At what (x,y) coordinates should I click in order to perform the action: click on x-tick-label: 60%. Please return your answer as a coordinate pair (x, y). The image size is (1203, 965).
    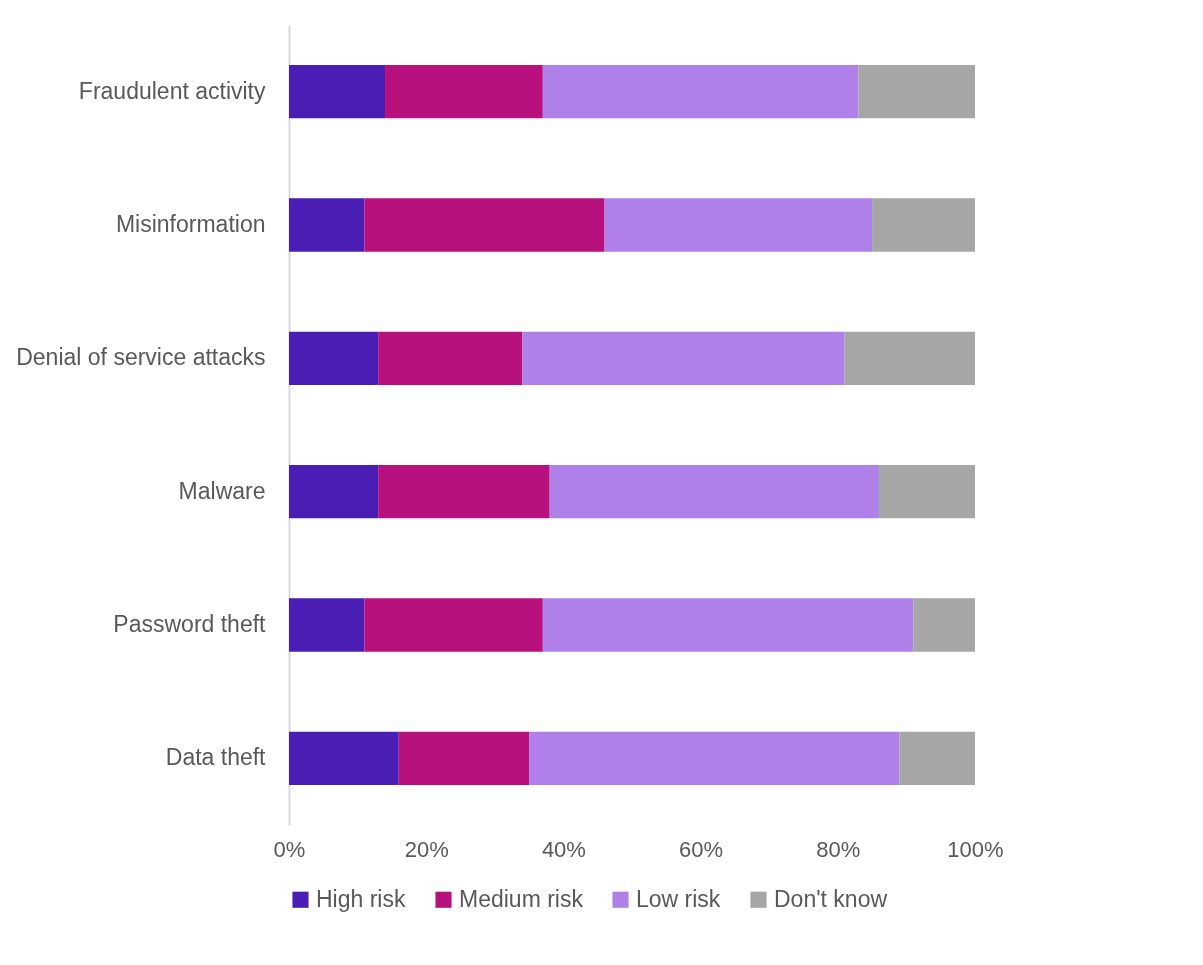
    Looking at the image, I should click on (701, 849).